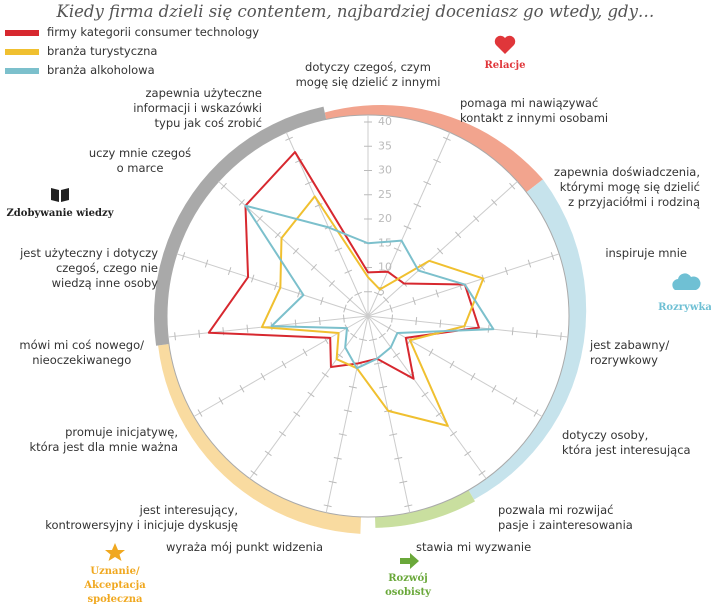 The height and width of the screenshot is (610, 711). Describe the element at coordinates (385, 194) in the screenshot. I see `r-tick-label: 25` at that location.